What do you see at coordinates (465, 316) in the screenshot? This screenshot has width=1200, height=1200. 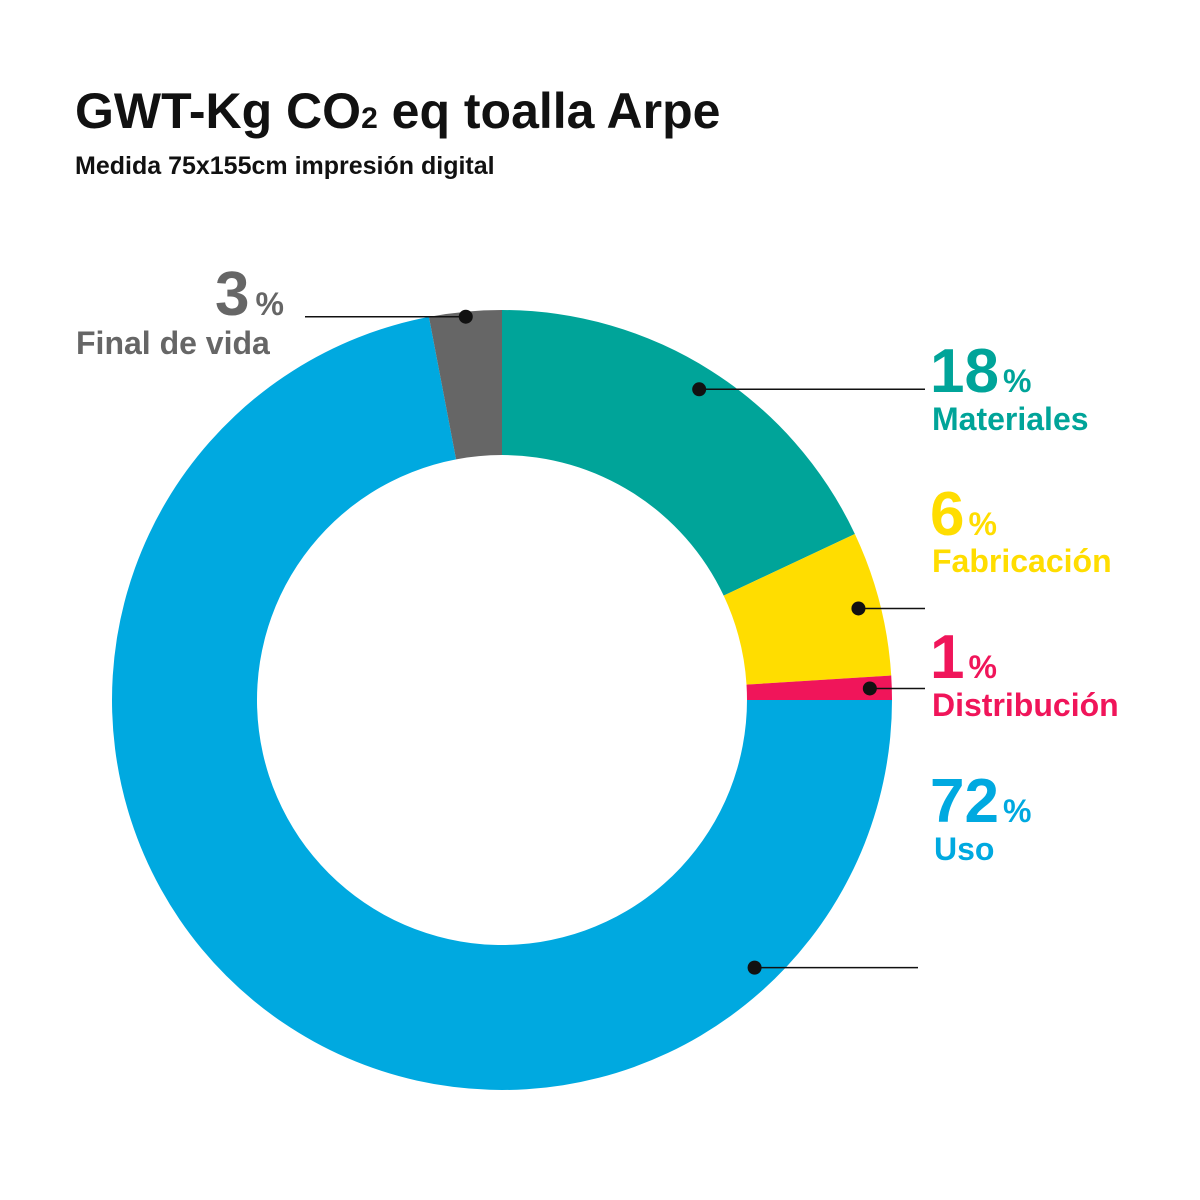 I see `callout-dot-final-de-vida` at bounding box center [465, 316].